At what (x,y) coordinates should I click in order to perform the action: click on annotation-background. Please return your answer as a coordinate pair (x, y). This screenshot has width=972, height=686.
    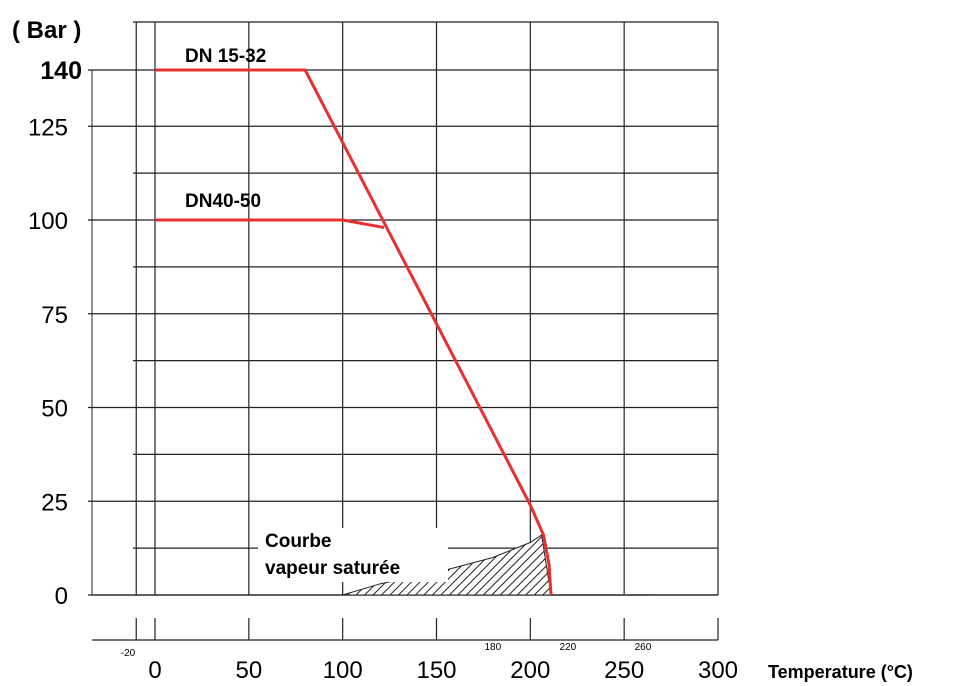
    Looking at the image, I should click on (353, 555).